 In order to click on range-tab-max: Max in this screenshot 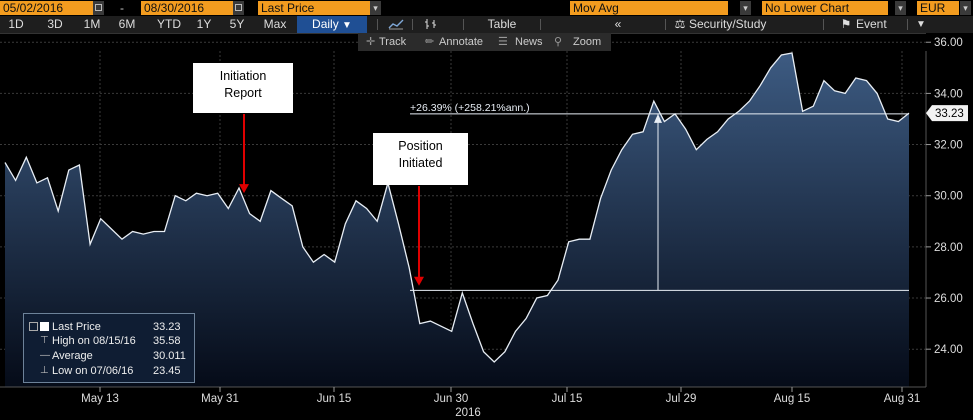, I will do `click(275, 24)`.